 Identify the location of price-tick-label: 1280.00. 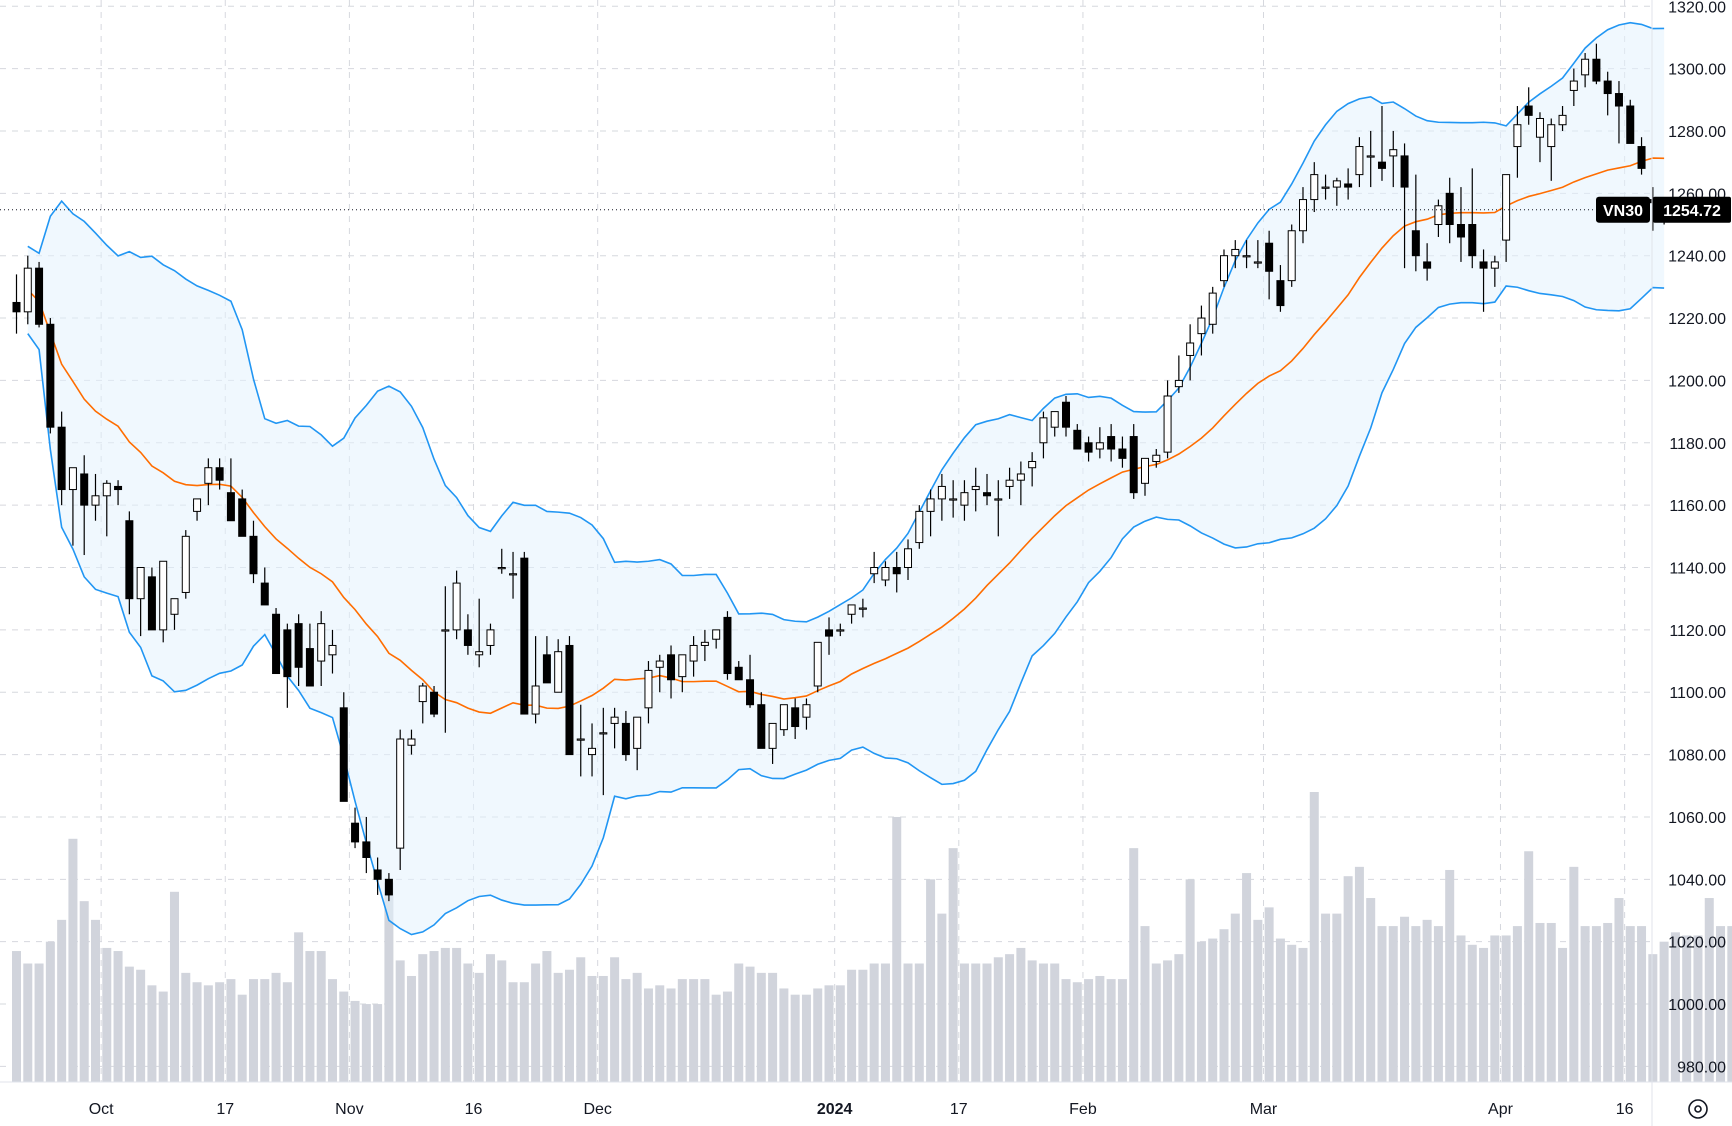
(1697, 132).